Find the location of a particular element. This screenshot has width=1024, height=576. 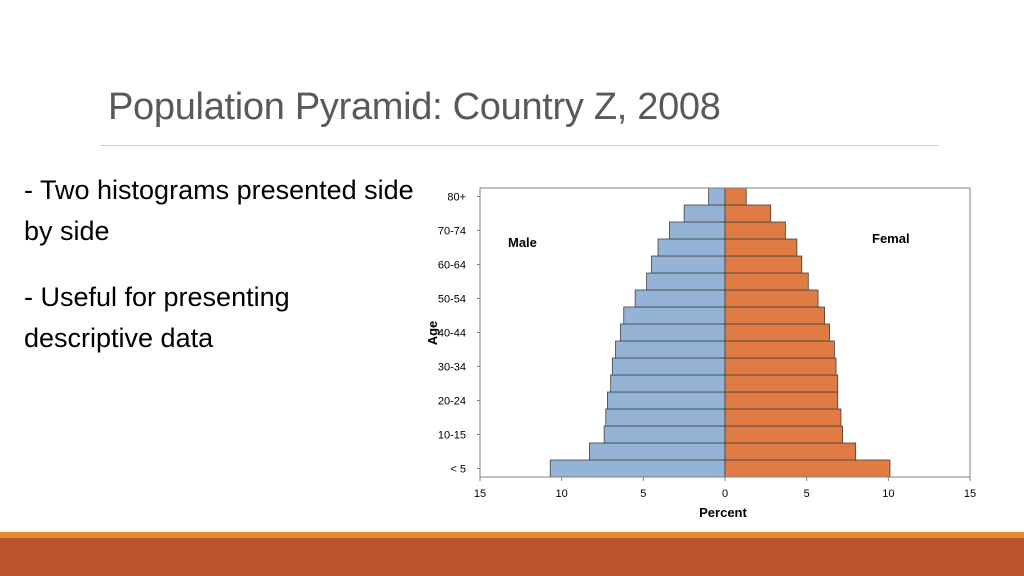

y-tick-label: 80+ is located at coordinates (456, 198).